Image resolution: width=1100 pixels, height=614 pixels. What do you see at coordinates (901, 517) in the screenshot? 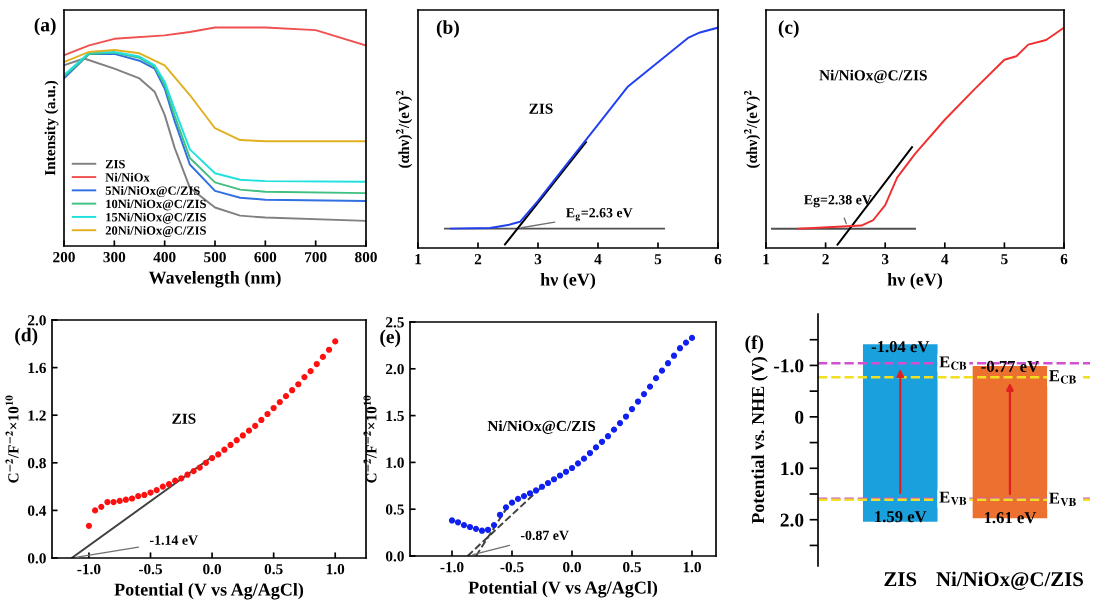
I see `annotation: 1.59 eV` at bounding box center [901, 517].